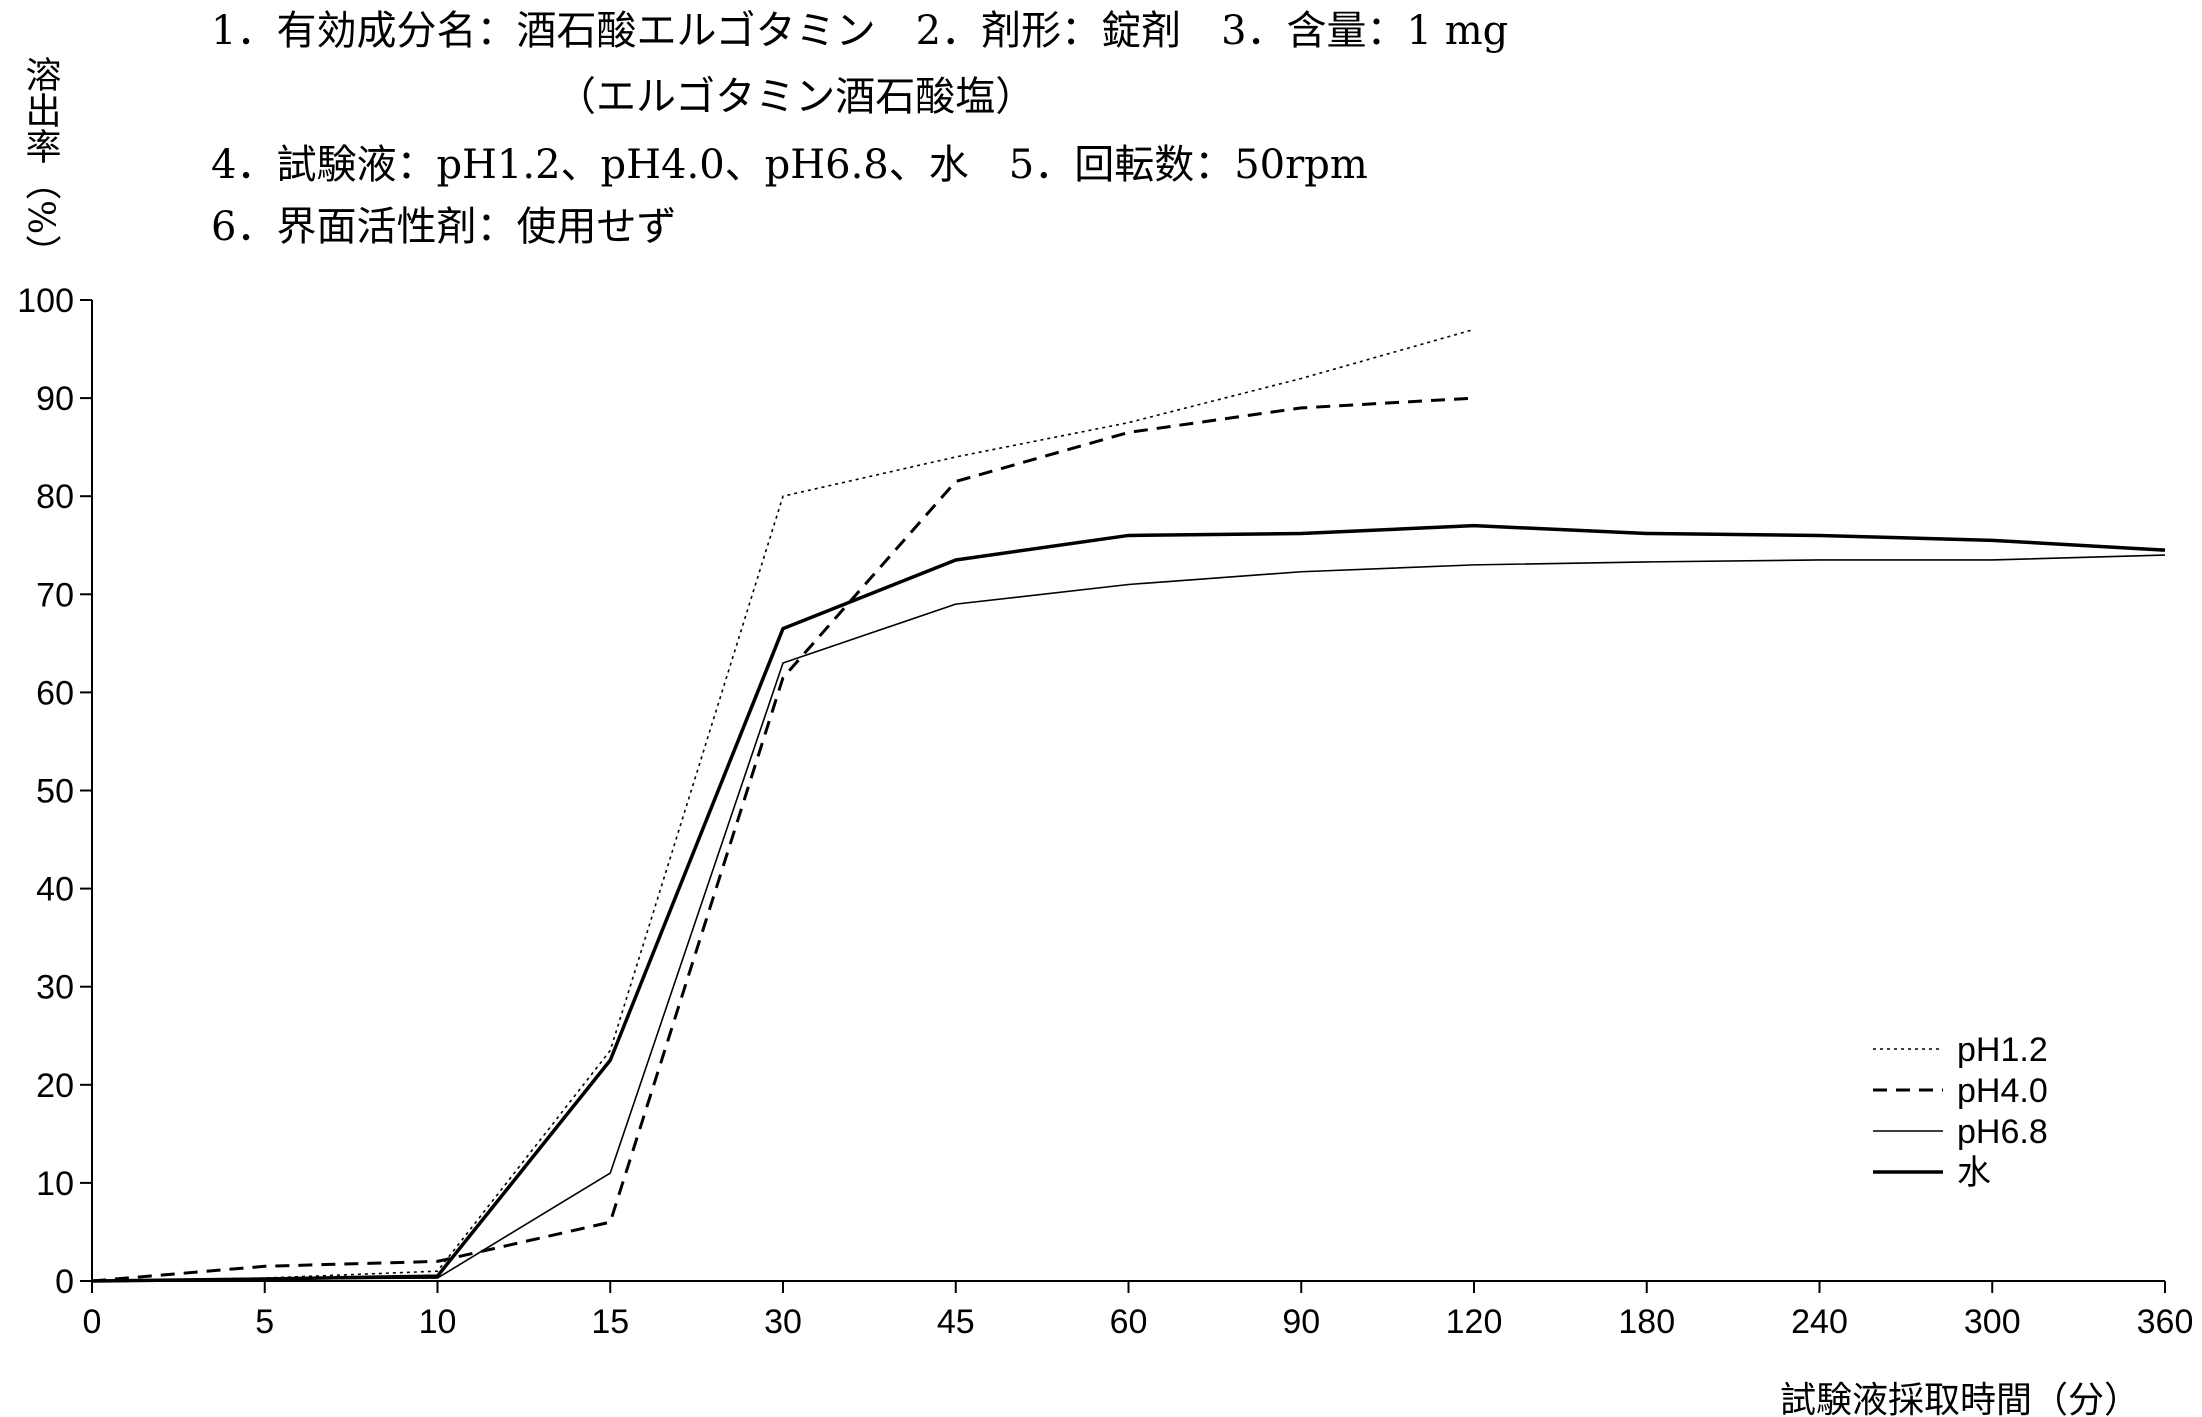 The width and height of the screenshot is (2202, 1417). I want to click on note: 4．試験液：pH1.2、pH4.0、pH6.8、水 5．回転数：50rpm, so click(789, 165).